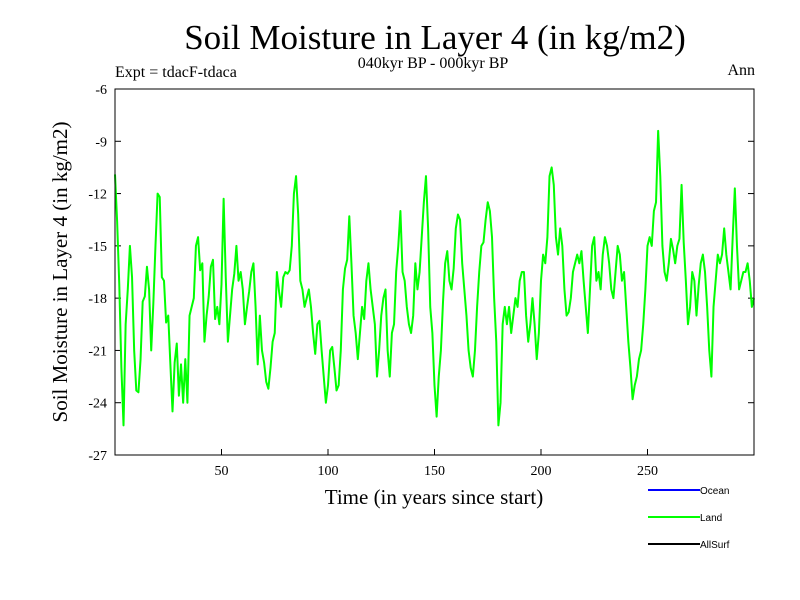 The height and width of the screenshot is (600, 800). I want to click on legend-label-ocean: Ocean, so click(714, 491).